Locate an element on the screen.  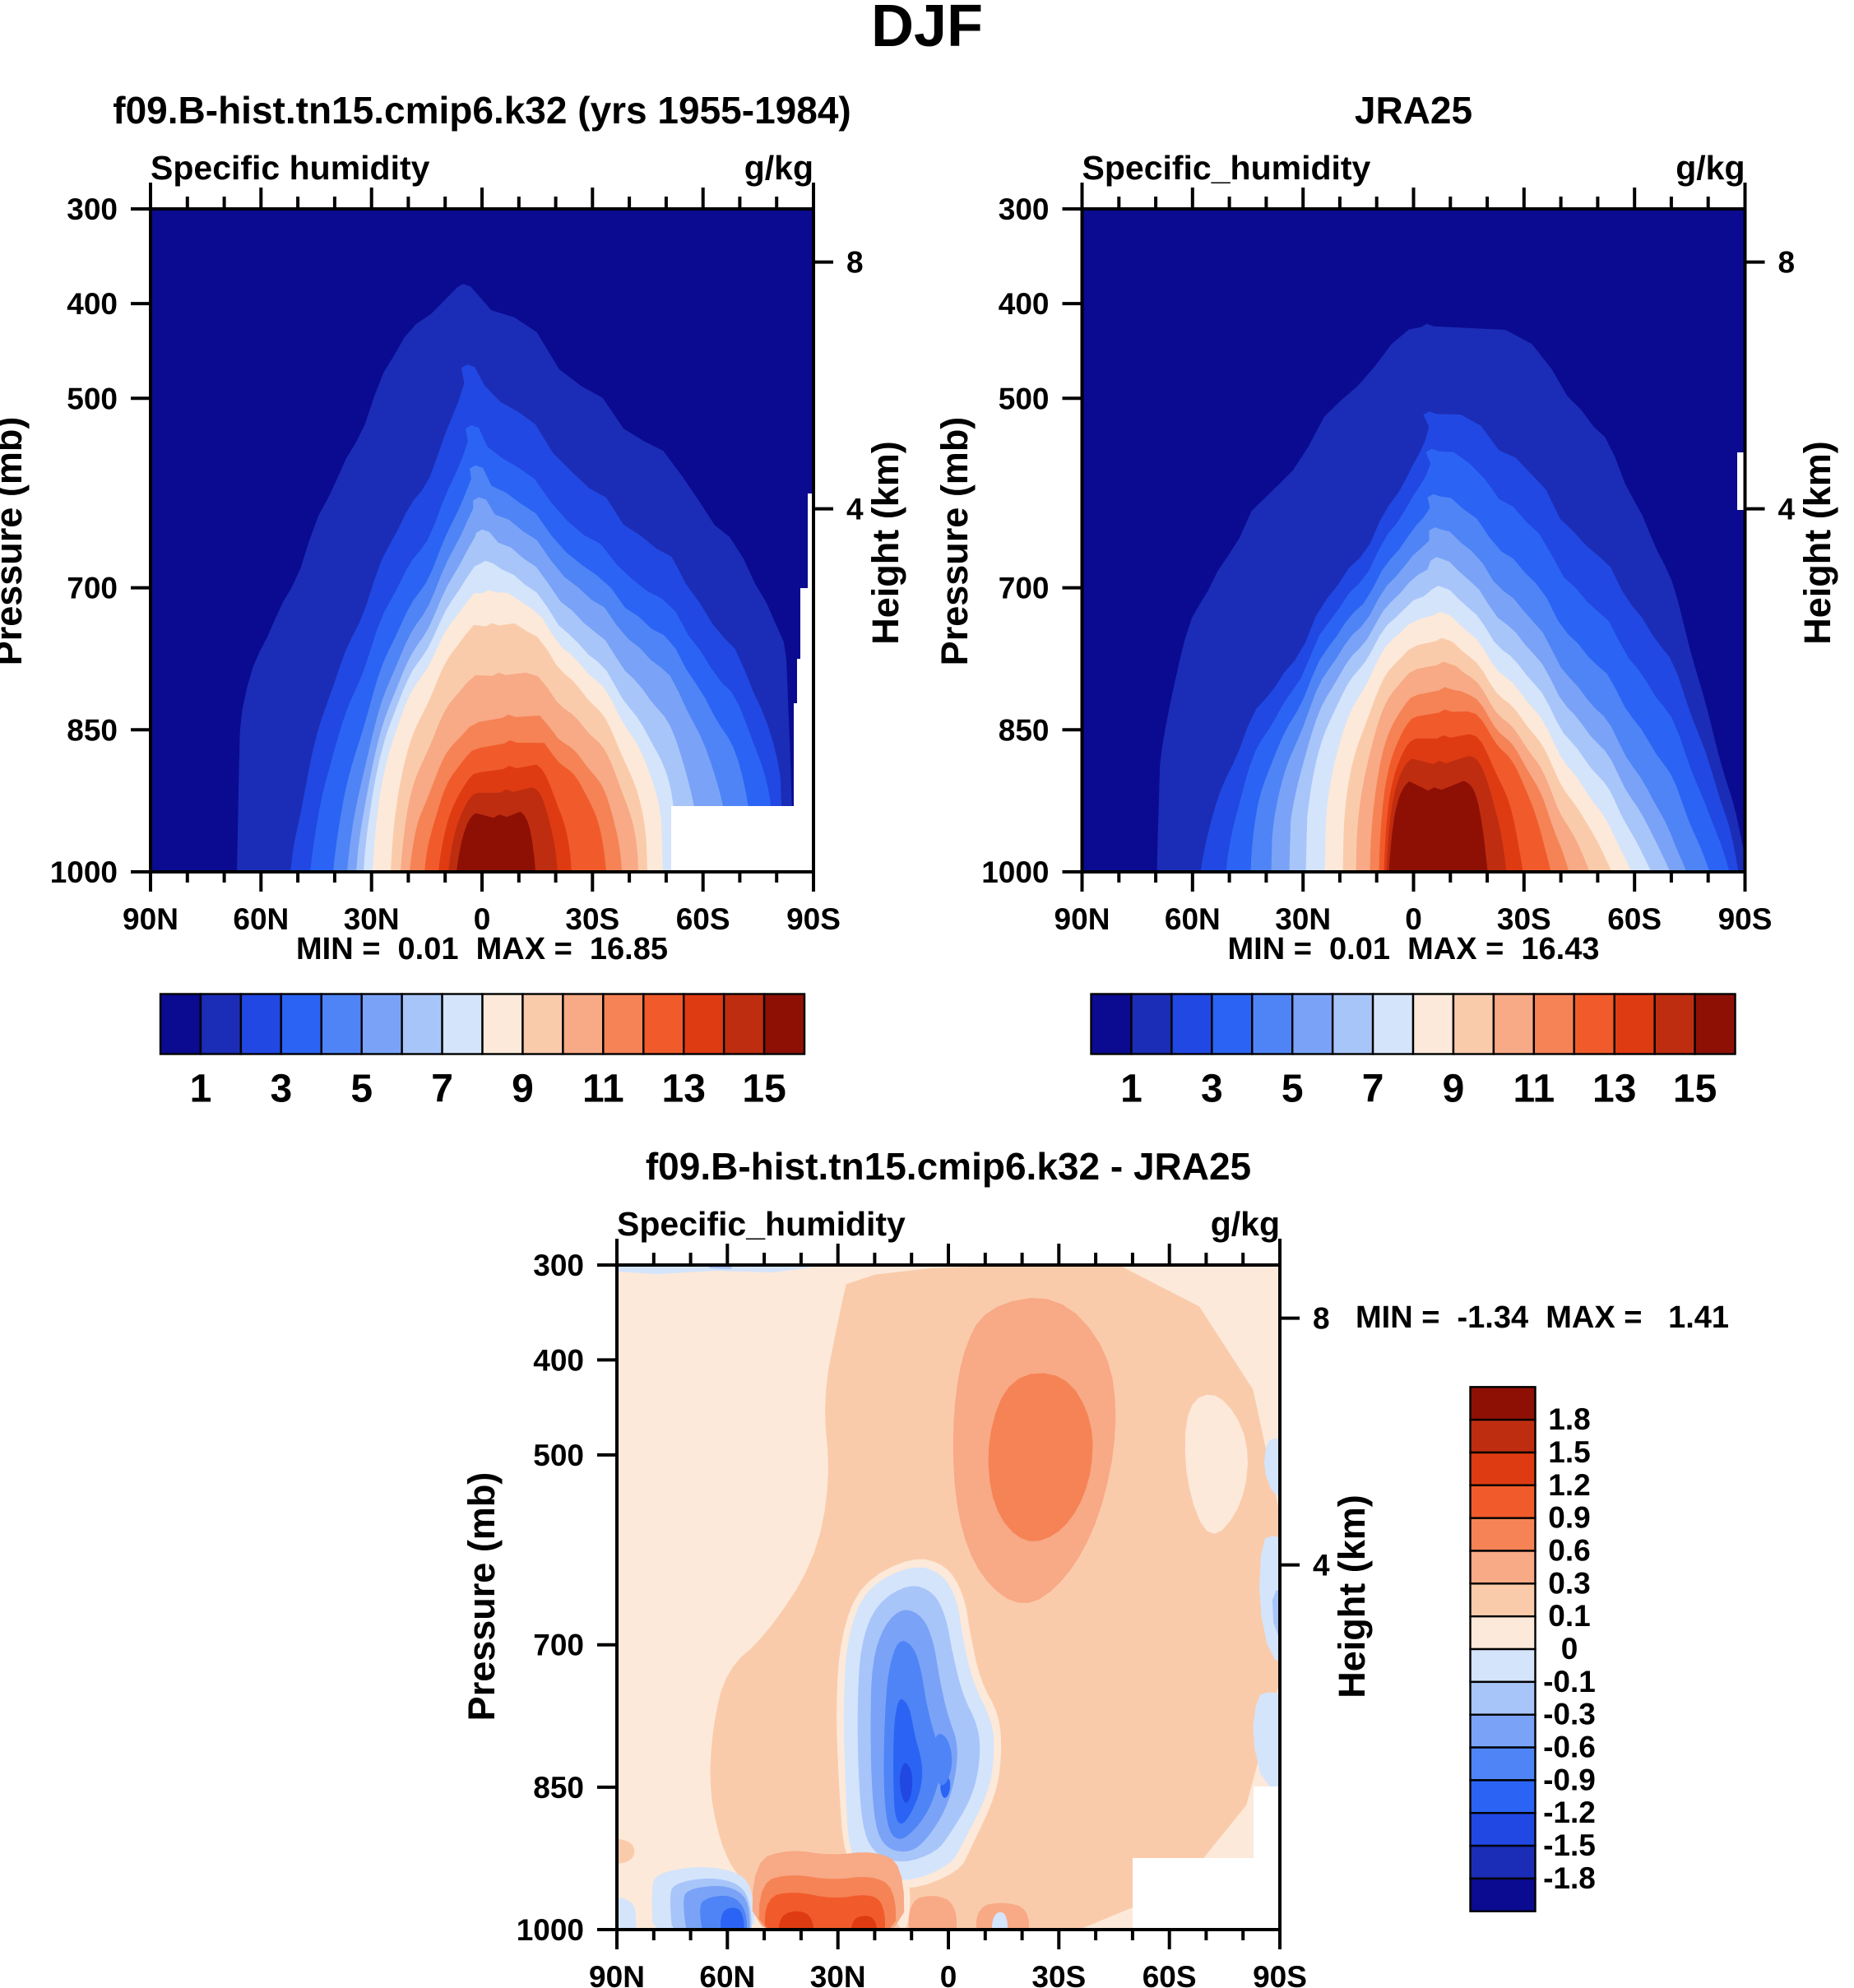
svg-text: 0.6 is located at coordinates (1569, 1551).